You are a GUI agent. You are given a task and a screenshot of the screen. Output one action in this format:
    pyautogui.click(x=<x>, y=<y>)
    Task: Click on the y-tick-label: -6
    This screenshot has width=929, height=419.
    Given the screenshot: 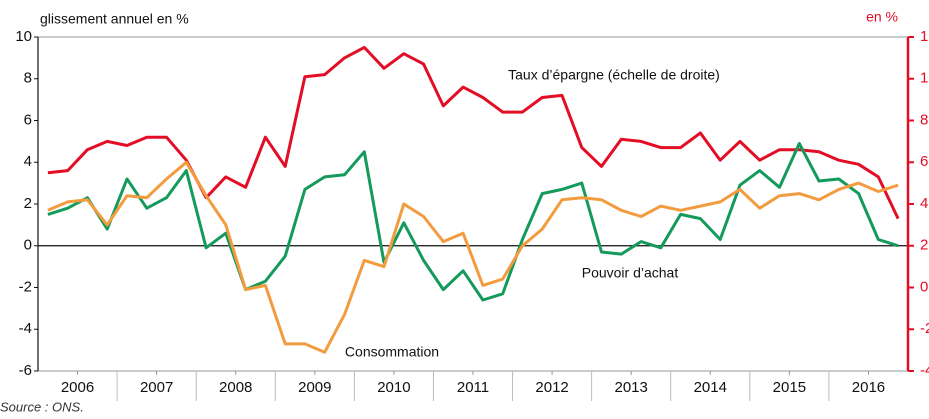 What is the action you would take?
    pyautogui.click(x=25, y=370)
    